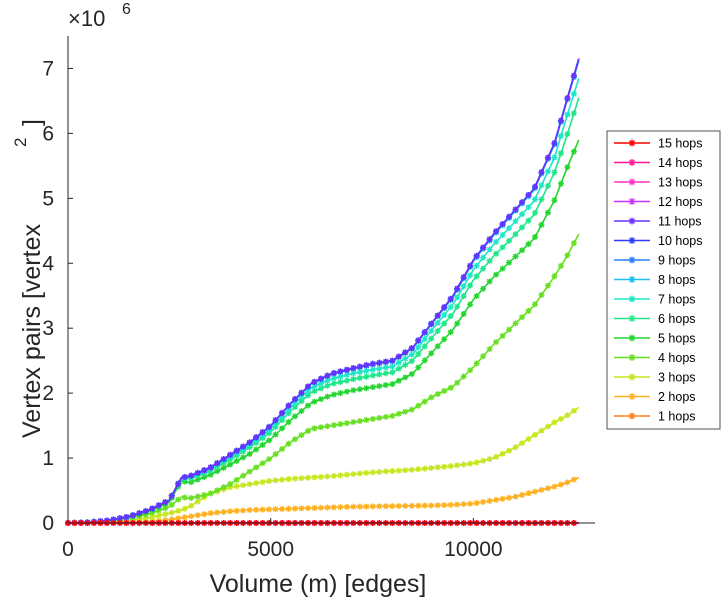 The image size is (728, 600). I want to click on legend-item-12-hops: 12 hops, so click(658, 202).